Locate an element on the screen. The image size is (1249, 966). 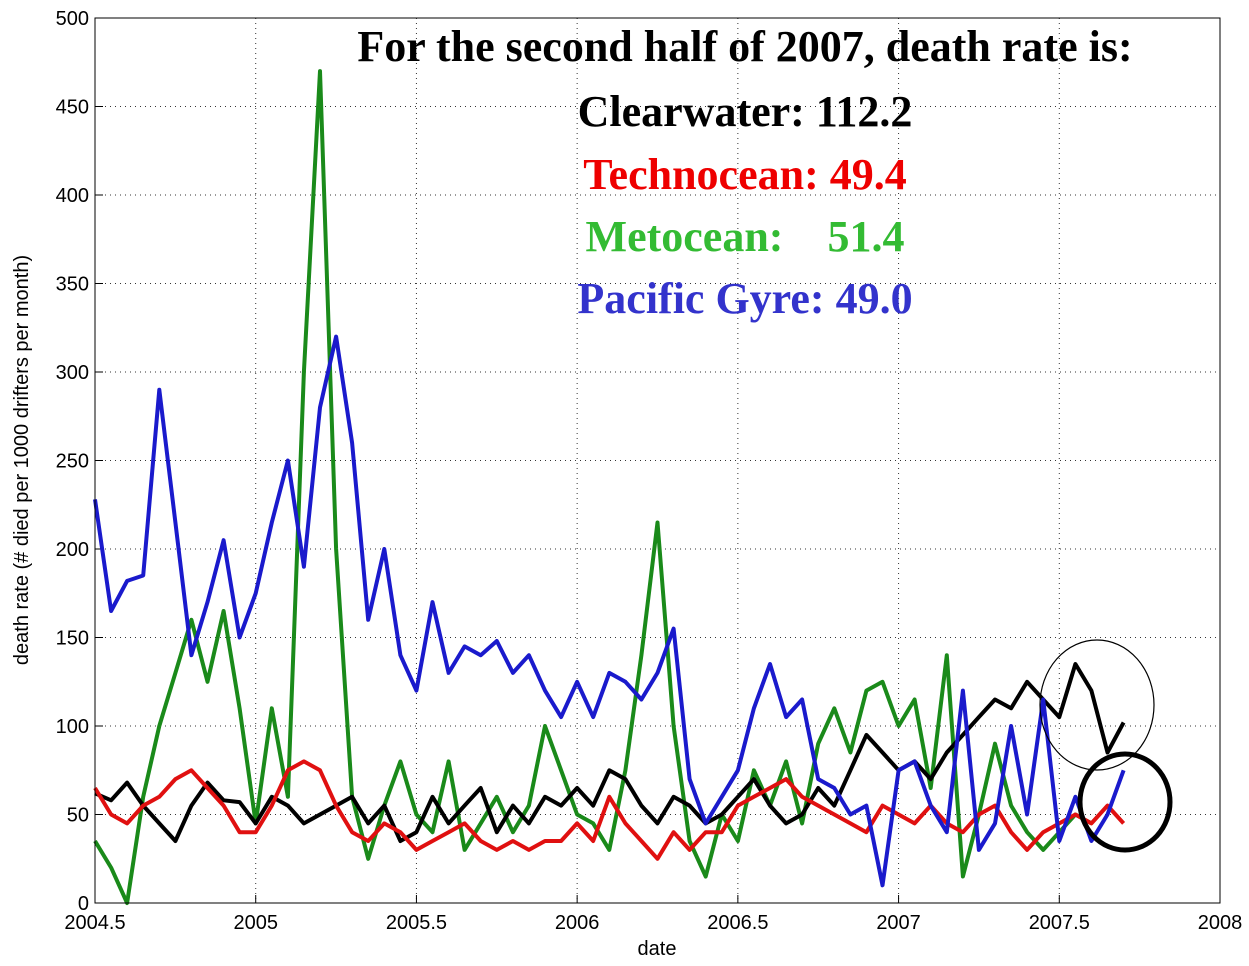
x-tick-label: 2006.5 is located at coordinates (737, 923).